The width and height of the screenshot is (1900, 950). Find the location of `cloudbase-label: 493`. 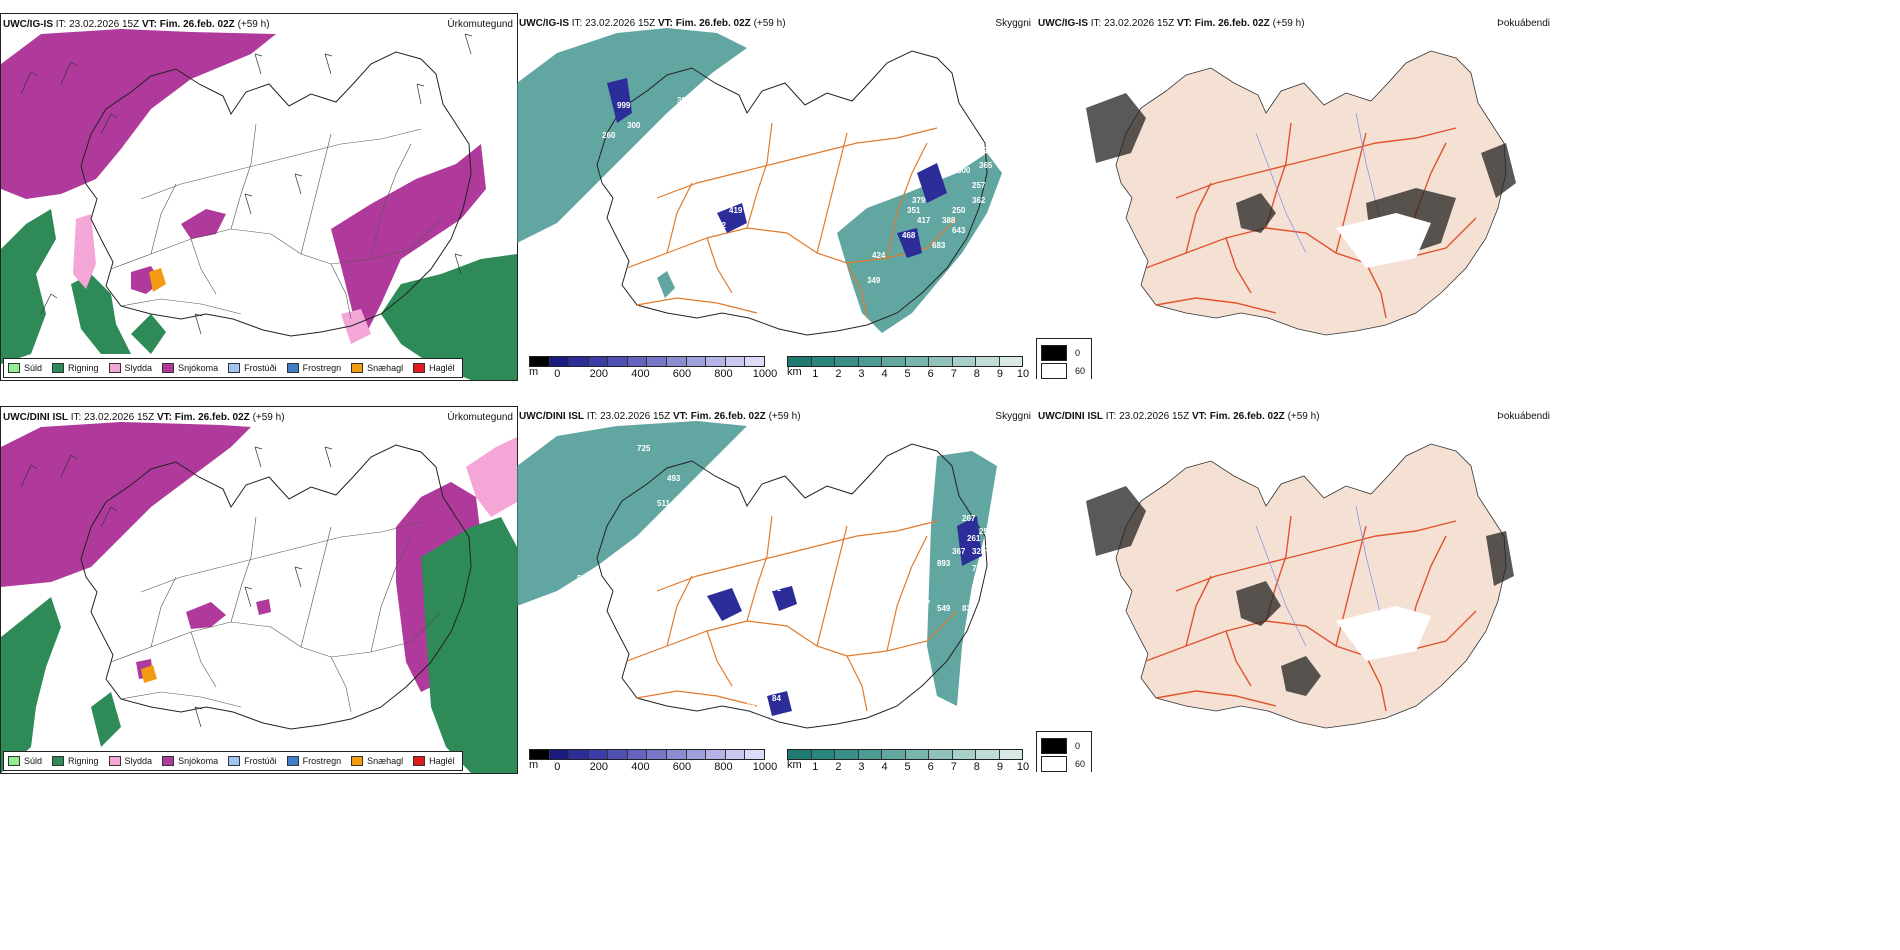

cloudbase-label: 493 is located at coordinates (674, 478).